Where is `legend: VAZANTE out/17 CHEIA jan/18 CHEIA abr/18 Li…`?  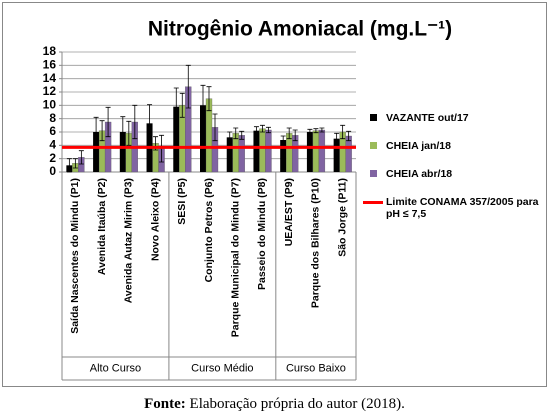
legend: VAZANTE out/17 CHEIA jan/18 CHEIA abr/18 Li… is located at coordinates (452, 174).